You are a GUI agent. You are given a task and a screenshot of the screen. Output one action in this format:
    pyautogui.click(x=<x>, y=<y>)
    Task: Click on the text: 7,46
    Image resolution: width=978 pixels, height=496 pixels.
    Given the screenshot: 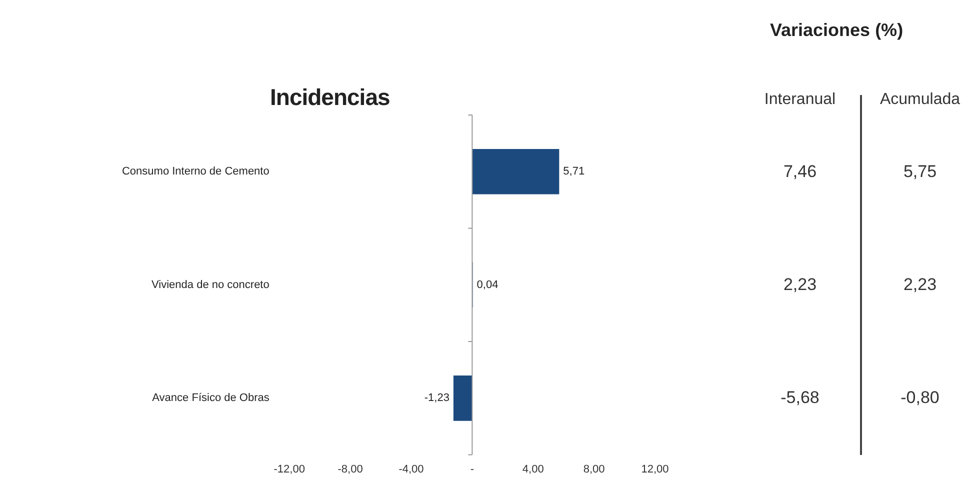 What is the action you would take?
    pyautogui.click(x=800, y=172)
    